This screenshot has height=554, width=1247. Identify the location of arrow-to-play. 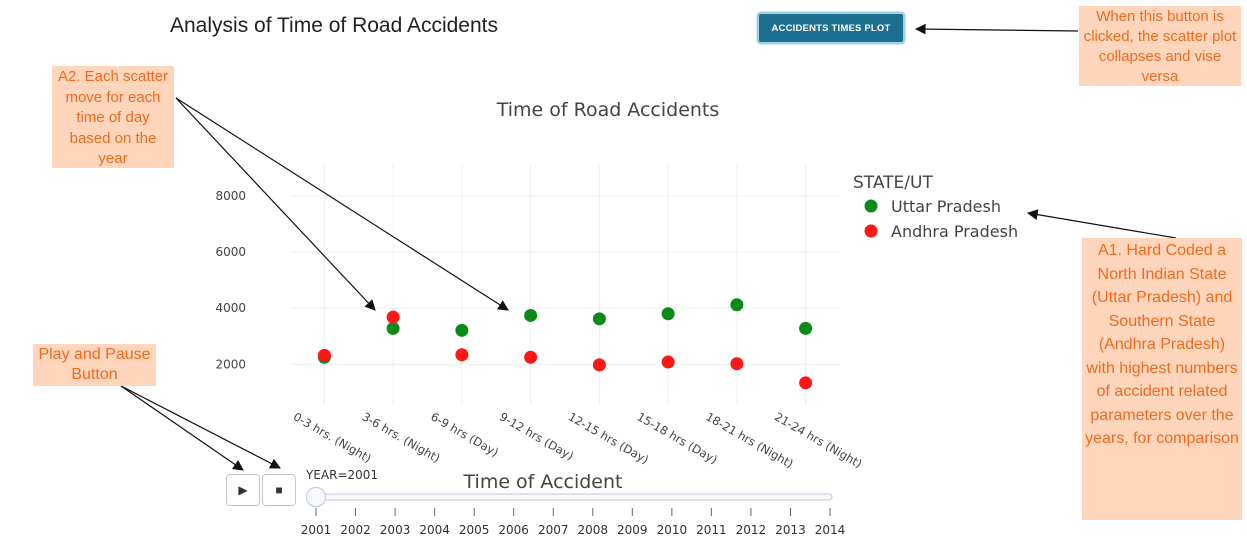
(182, 428).